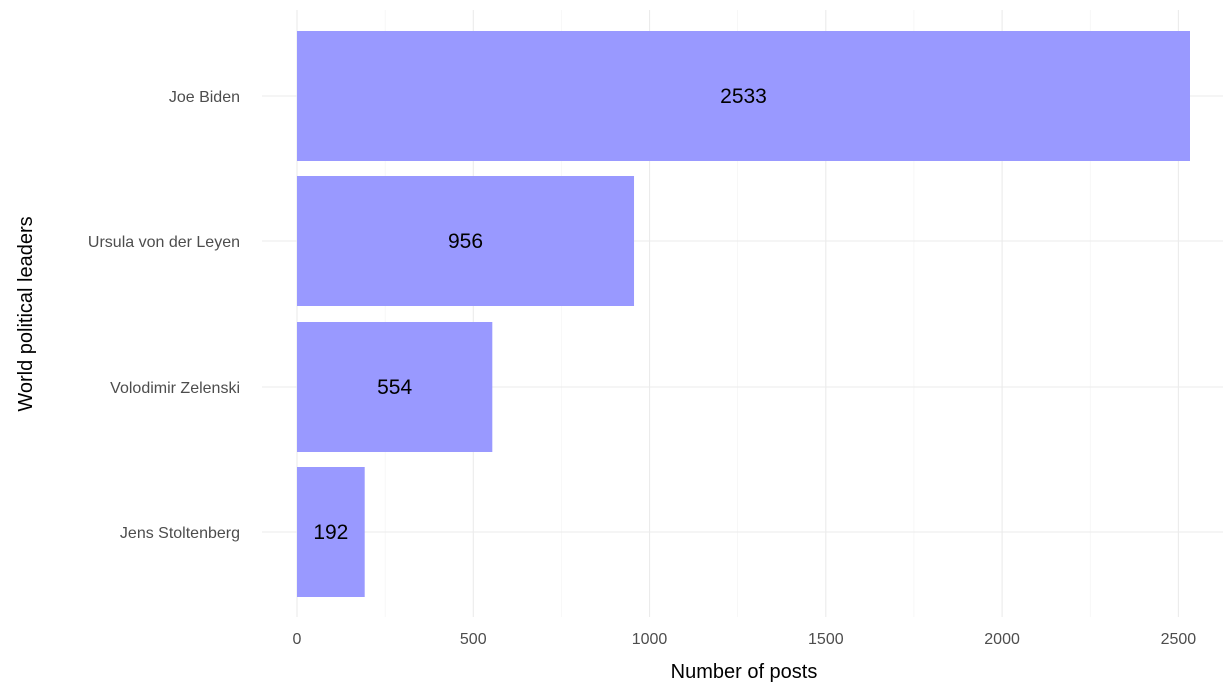  What do you see at coordinates (744, 672) in the screenshot?
I see `x-axis-title: Number of posts` at bounding box center [744, 672].